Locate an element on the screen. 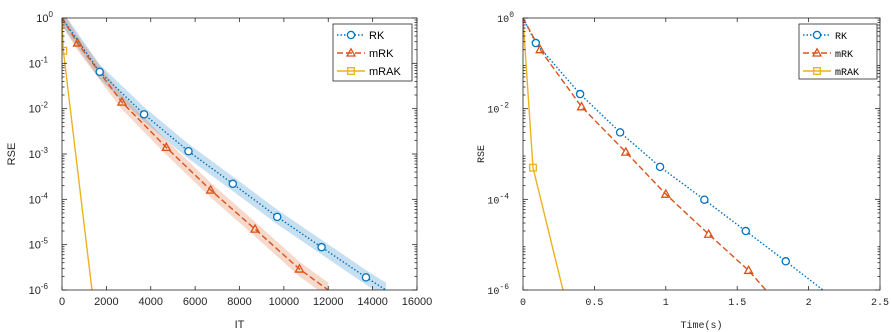 The width and height of the screenshot is (891, 332). x-tick-label: 1.5 is located at coordinates (737, 303).